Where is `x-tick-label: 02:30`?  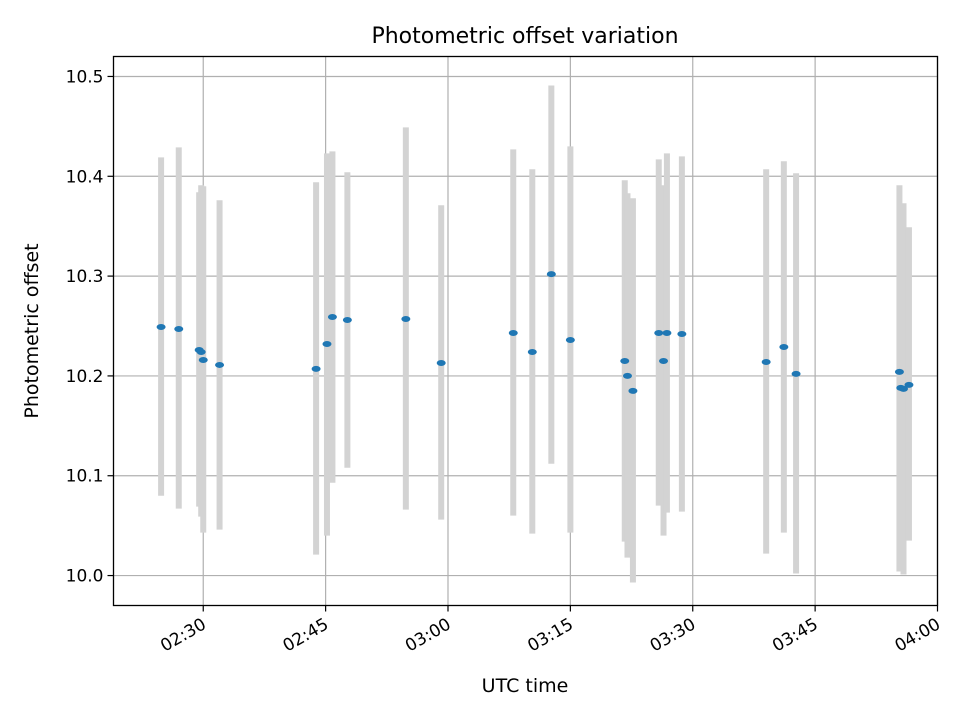
x-tick-label: 02:30 is located at coordinates (183, 636).